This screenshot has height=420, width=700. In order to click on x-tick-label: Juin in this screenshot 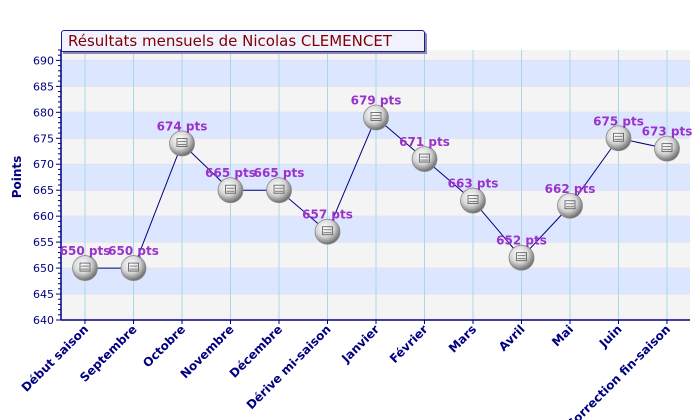, I will do `click(610, 336)`.